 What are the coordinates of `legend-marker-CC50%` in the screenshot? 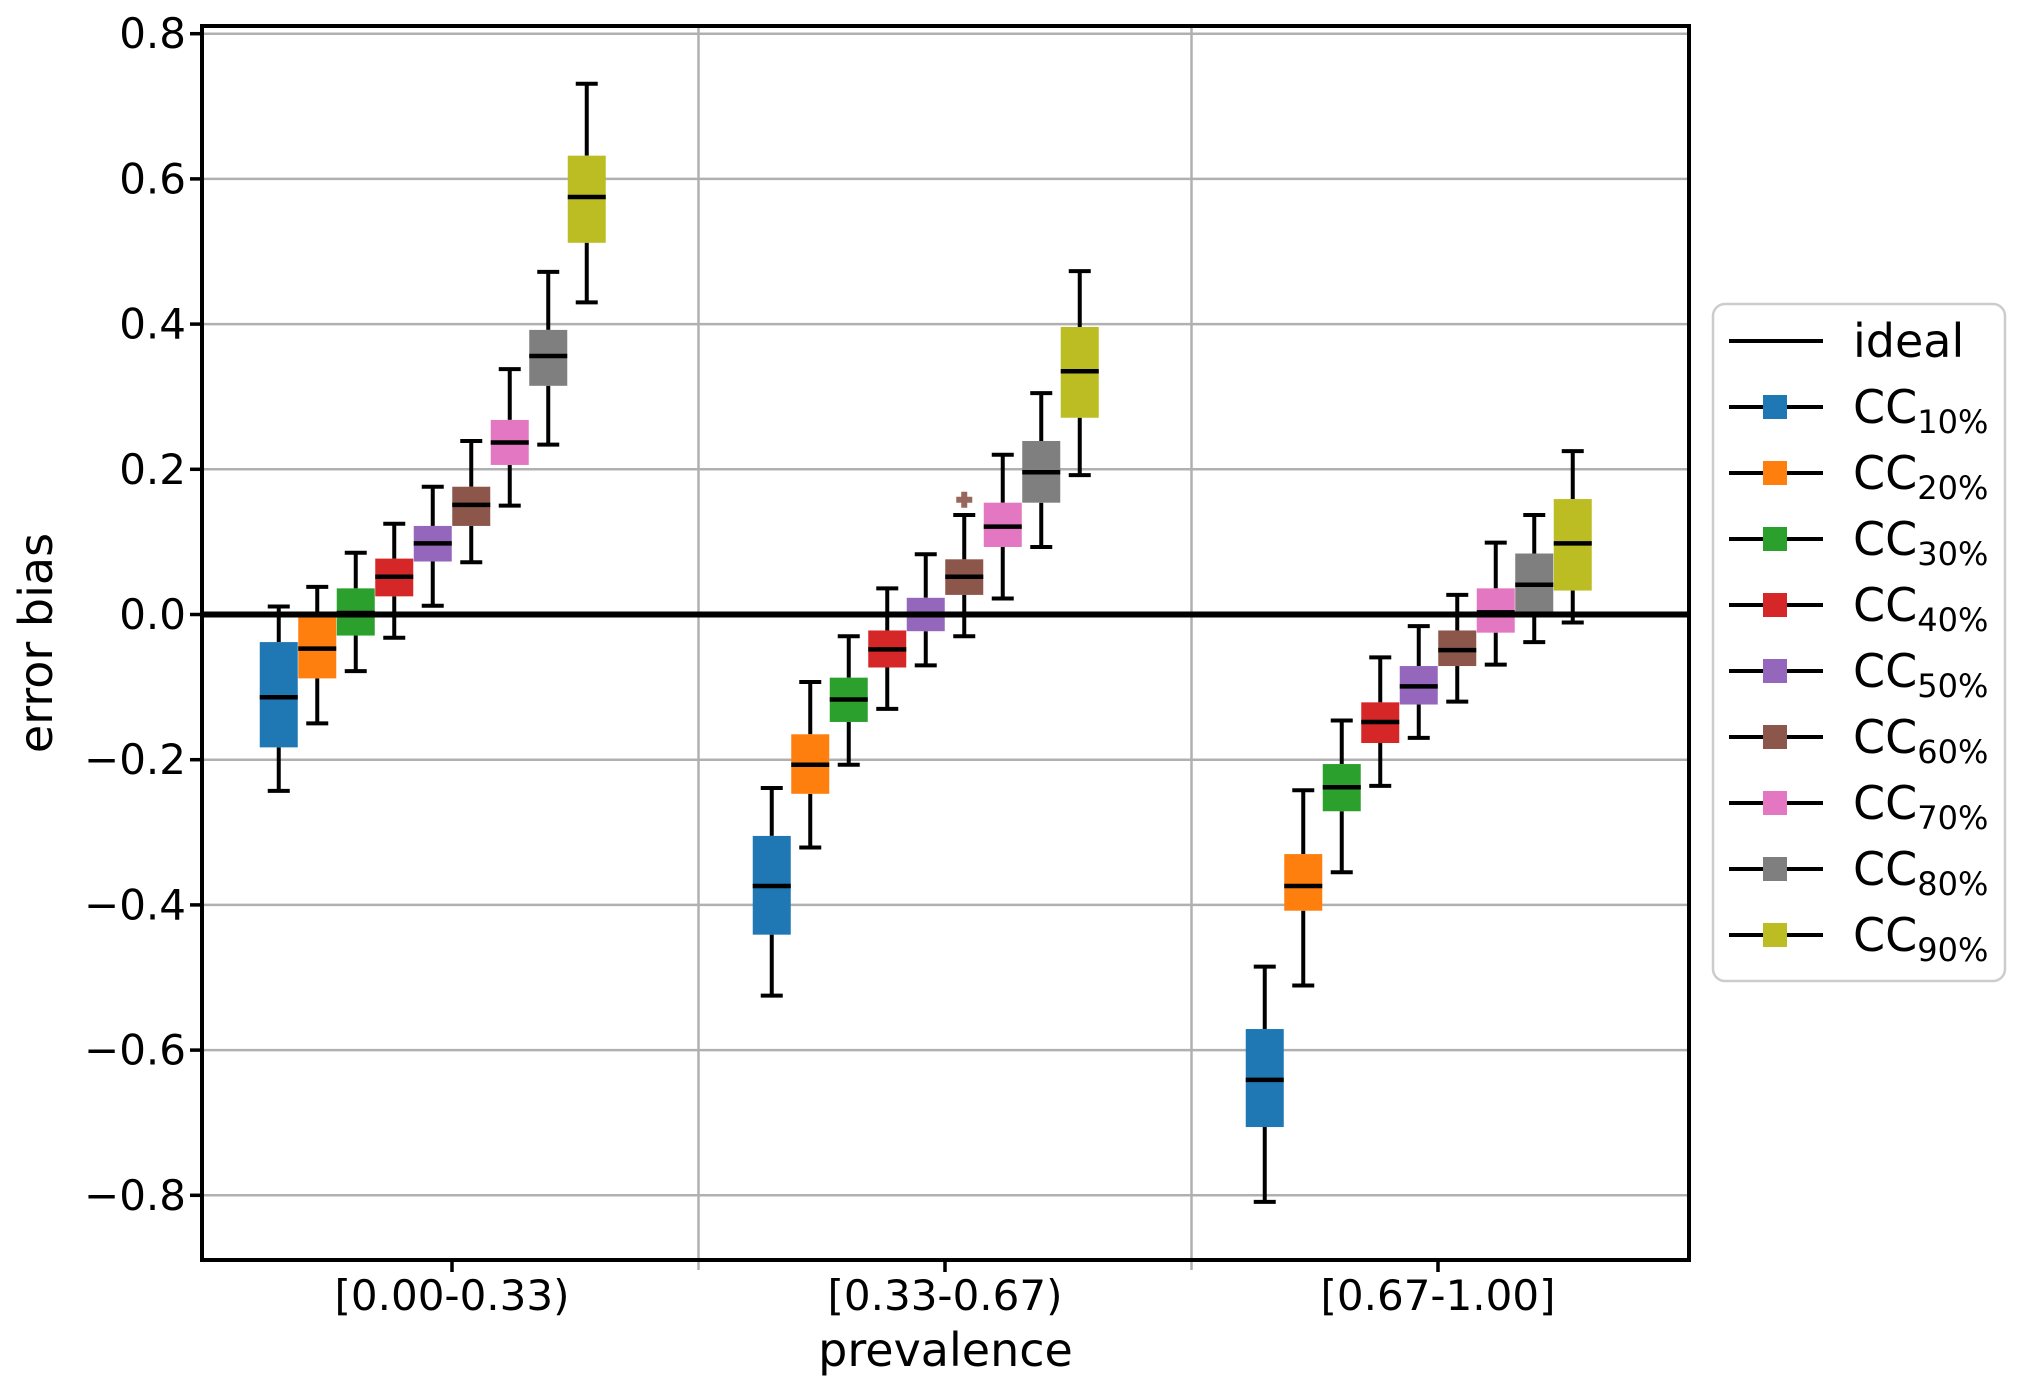 It's located at (1775, 671).